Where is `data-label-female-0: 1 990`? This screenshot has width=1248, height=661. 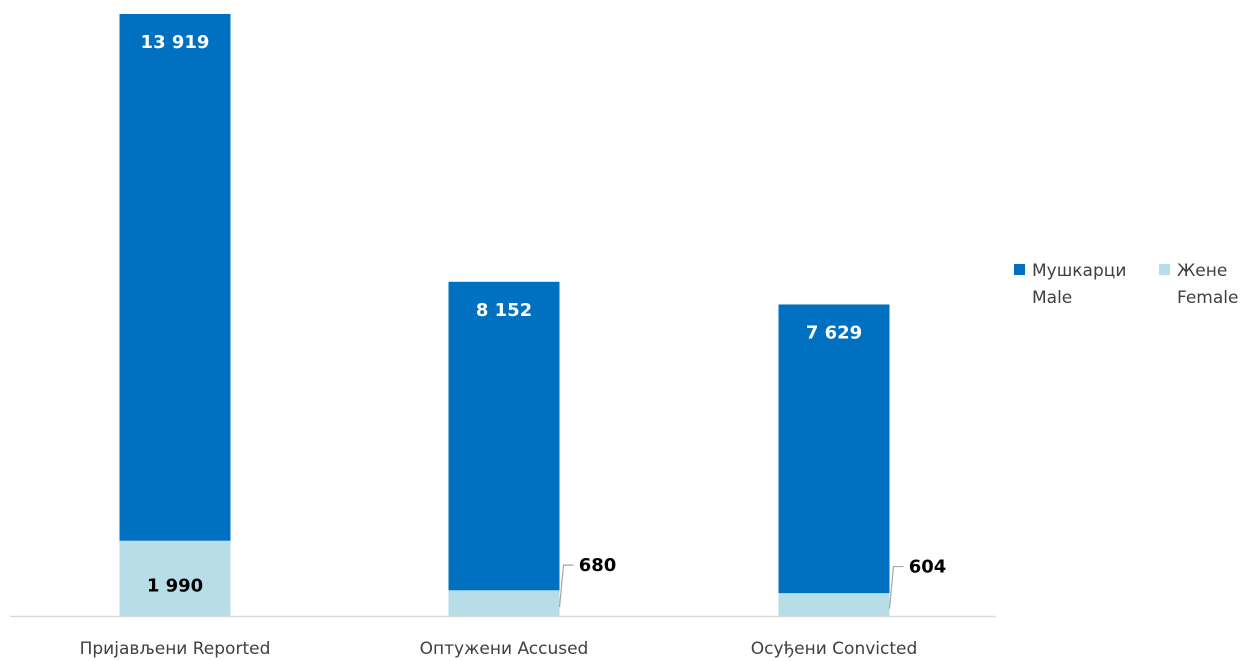
data-label-female-0: 1 990 is located at coordinates (175, 585).